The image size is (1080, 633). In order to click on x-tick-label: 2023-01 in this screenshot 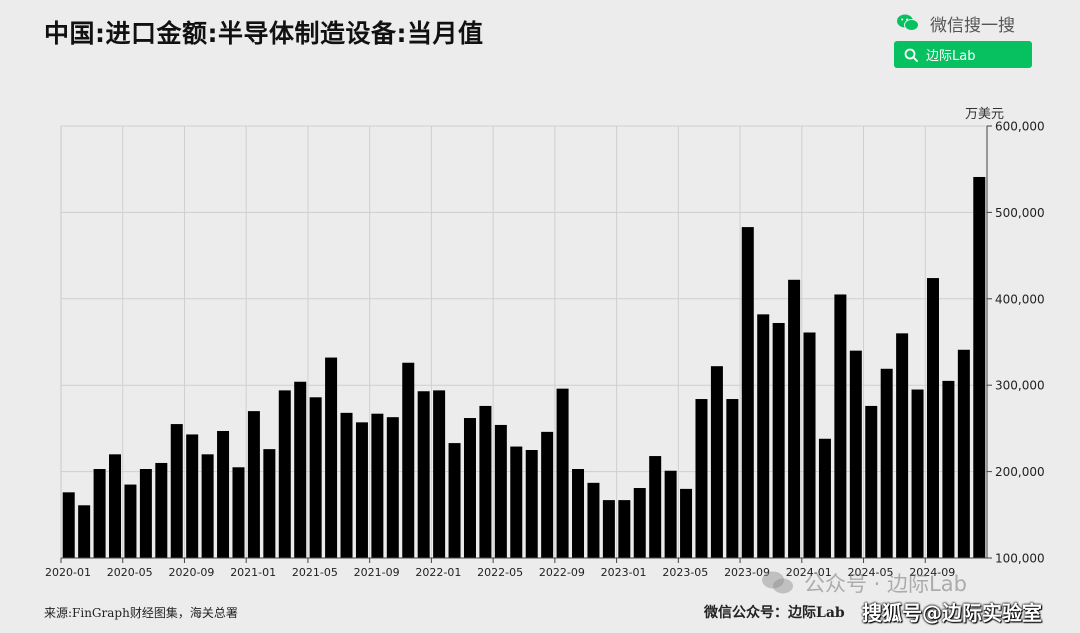, I will do `click(624, 572)`.